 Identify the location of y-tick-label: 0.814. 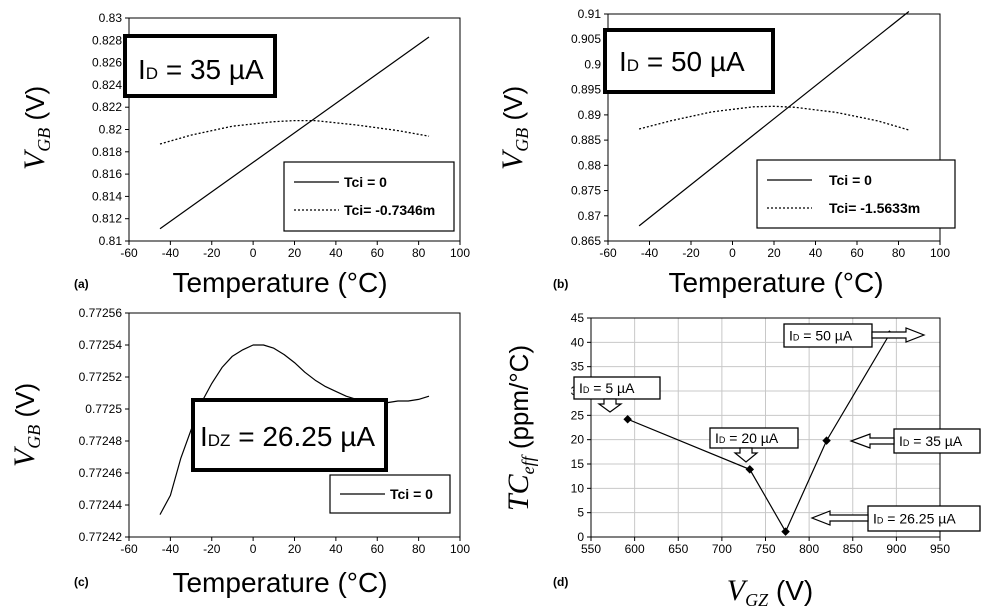
(107, 196).